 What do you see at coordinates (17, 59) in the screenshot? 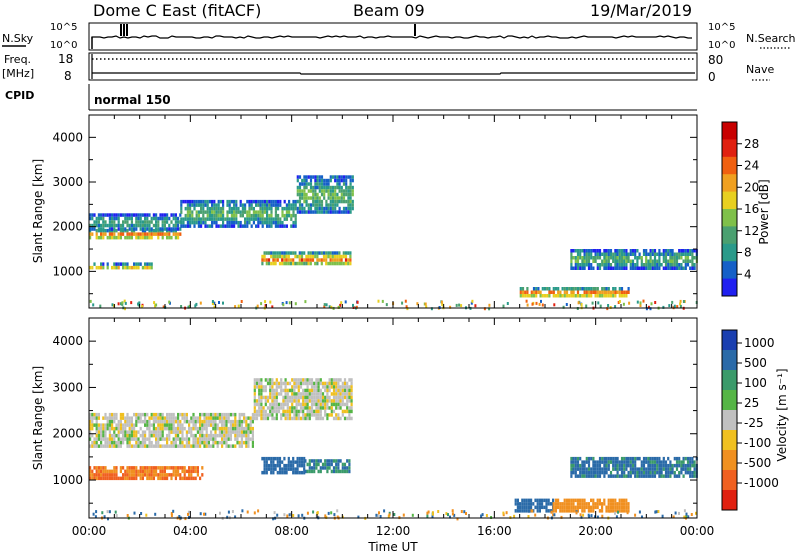
I see `freq-label: Freq.` at bounding box center [17, 59].